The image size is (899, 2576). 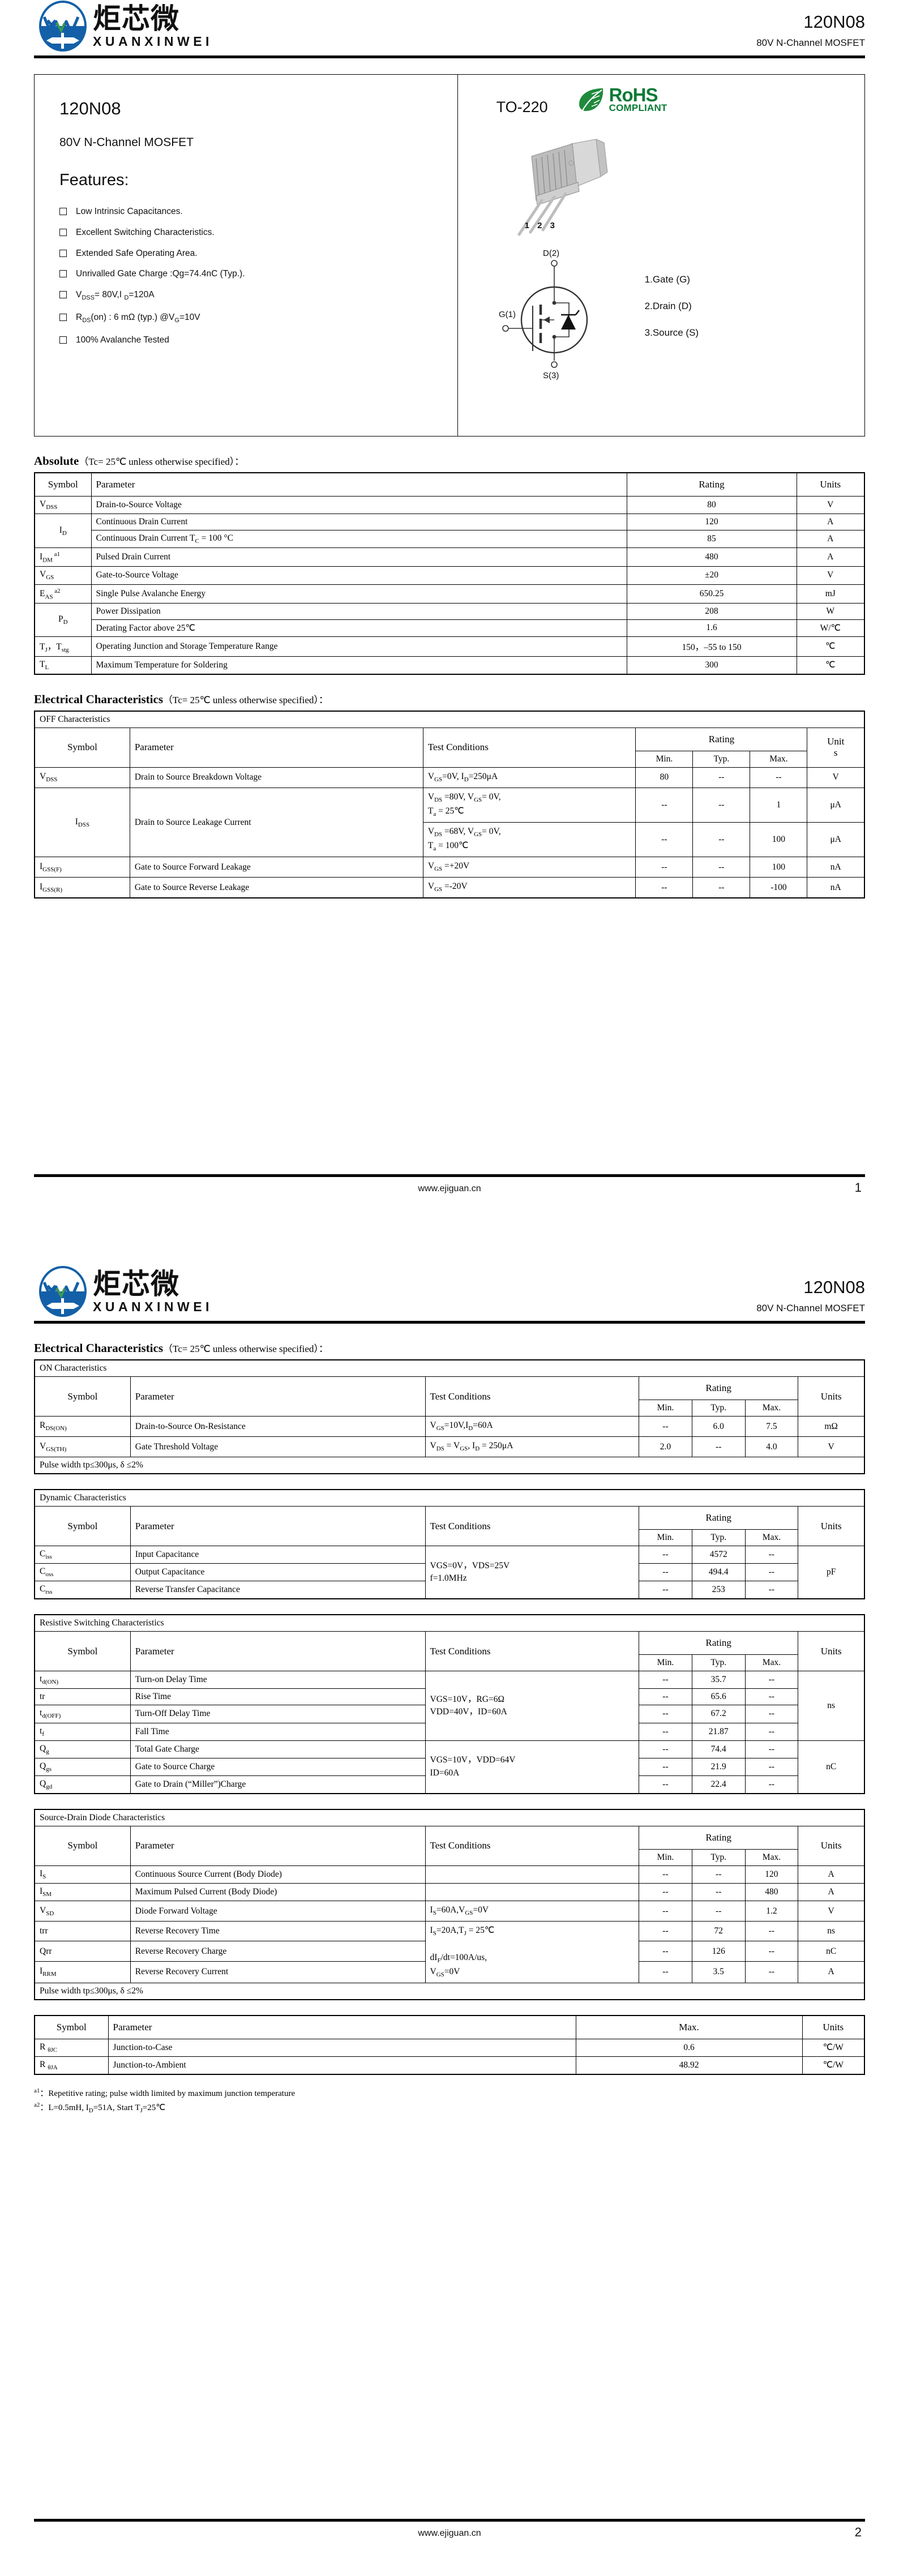 What do you see at coordinates (82, 887) in the screenshot?
I see `cell-symbol: IGSS(R)` at bounding box center [82, 887].